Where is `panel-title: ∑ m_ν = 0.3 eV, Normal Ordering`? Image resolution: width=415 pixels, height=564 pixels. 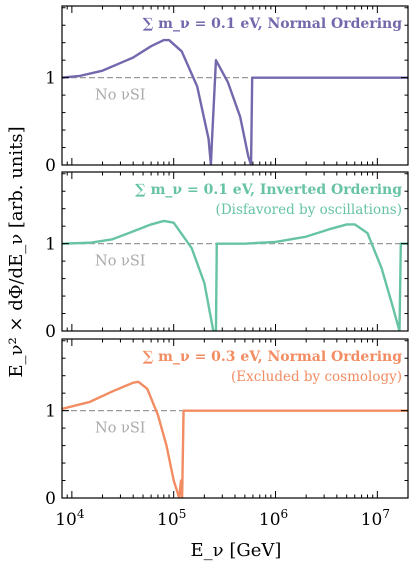
panel-title: ∑ m_ν = 0.3 eV, Normal Ordering is located at coordinates (272, 357).